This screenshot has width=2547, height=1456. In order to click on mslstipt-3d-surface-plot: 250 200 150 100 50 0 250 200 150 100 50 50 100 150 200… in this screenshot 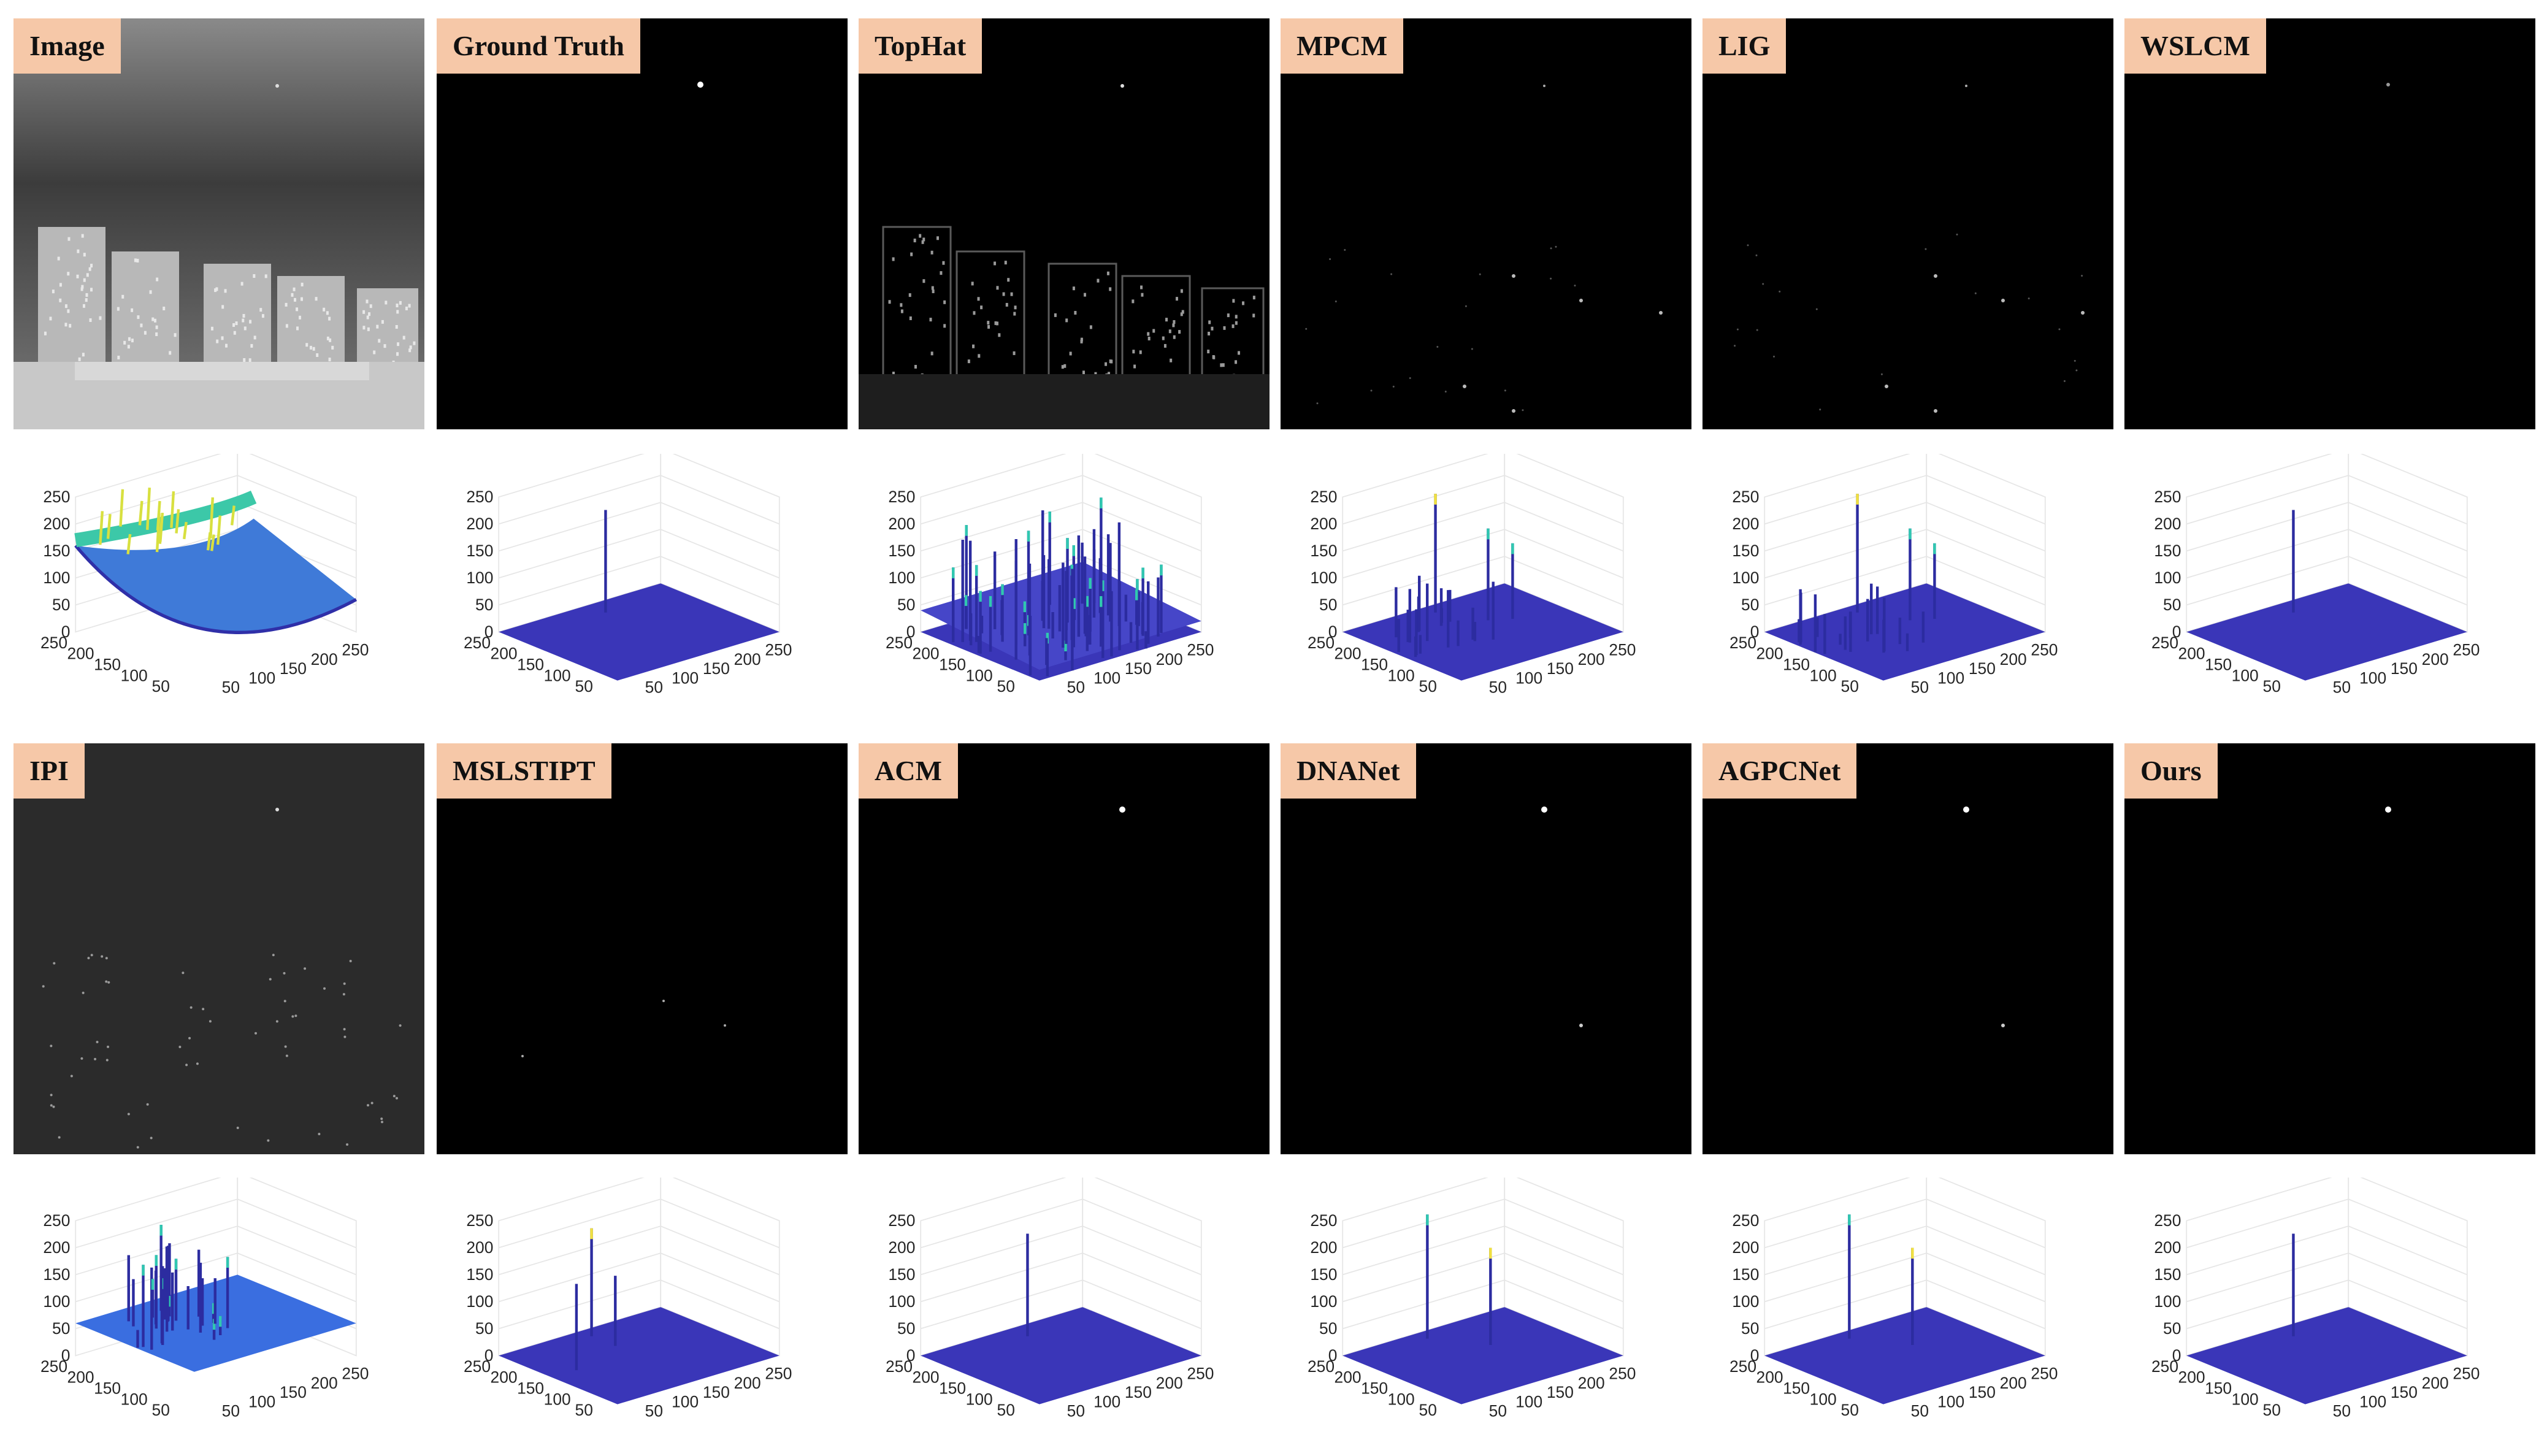, I will do `click(639, 1309)`.